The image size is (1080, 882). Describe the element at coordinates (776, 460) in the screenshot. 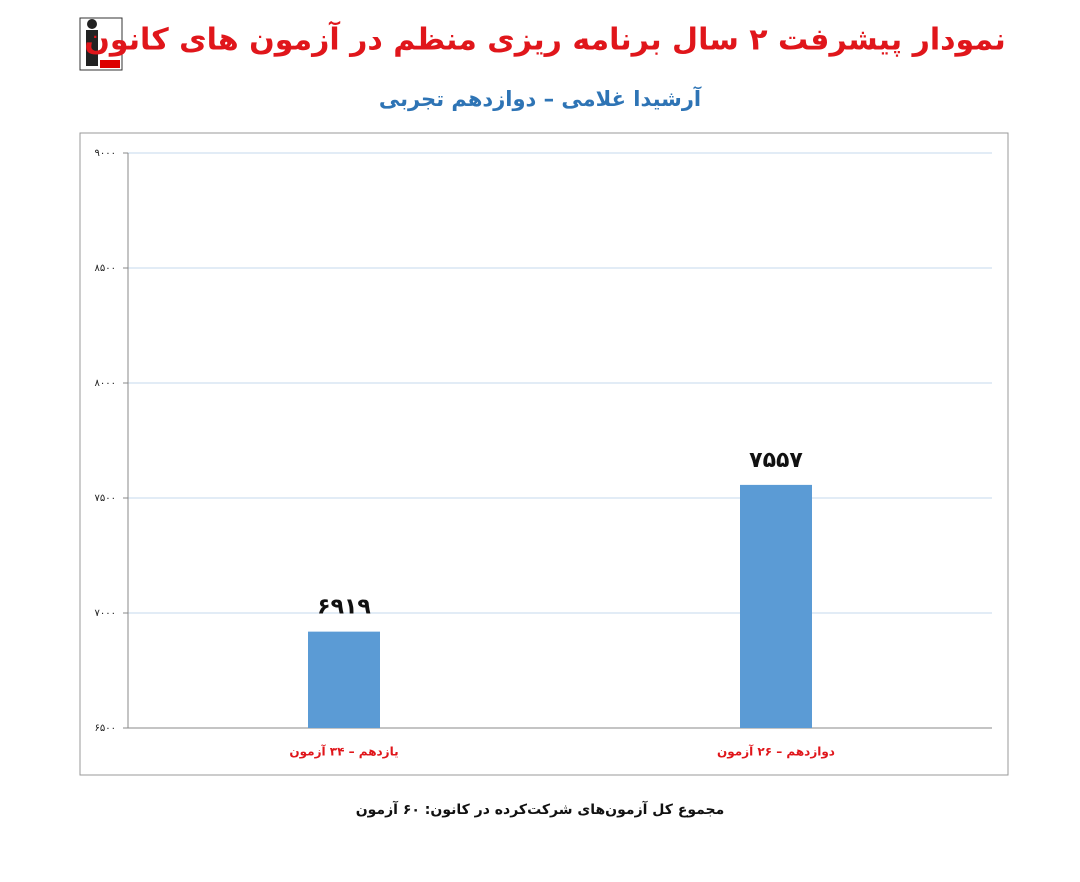

I see `data-label: ۷۵۵۷` at that location.